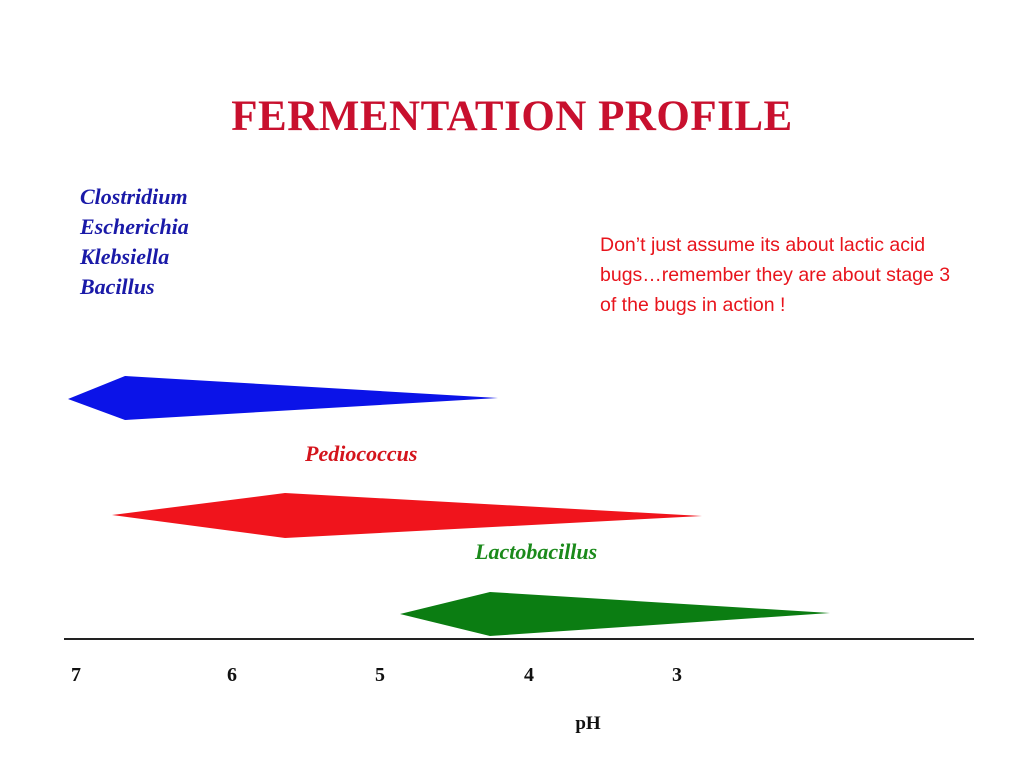 The height and width of the screenshot is (768, 1024). Describe the element at coordinates (407, 515) in the screenshot. I see `red-range-arrow` at that location.